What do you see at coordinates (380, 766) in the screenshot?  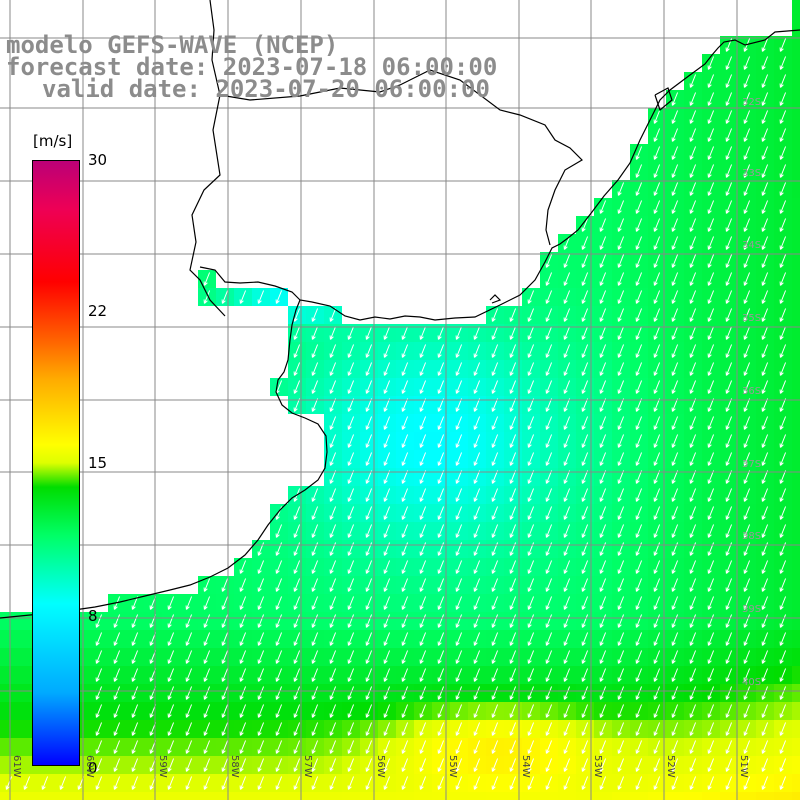 I see `longitude-label: 56W` at bounding box center [380, 766].